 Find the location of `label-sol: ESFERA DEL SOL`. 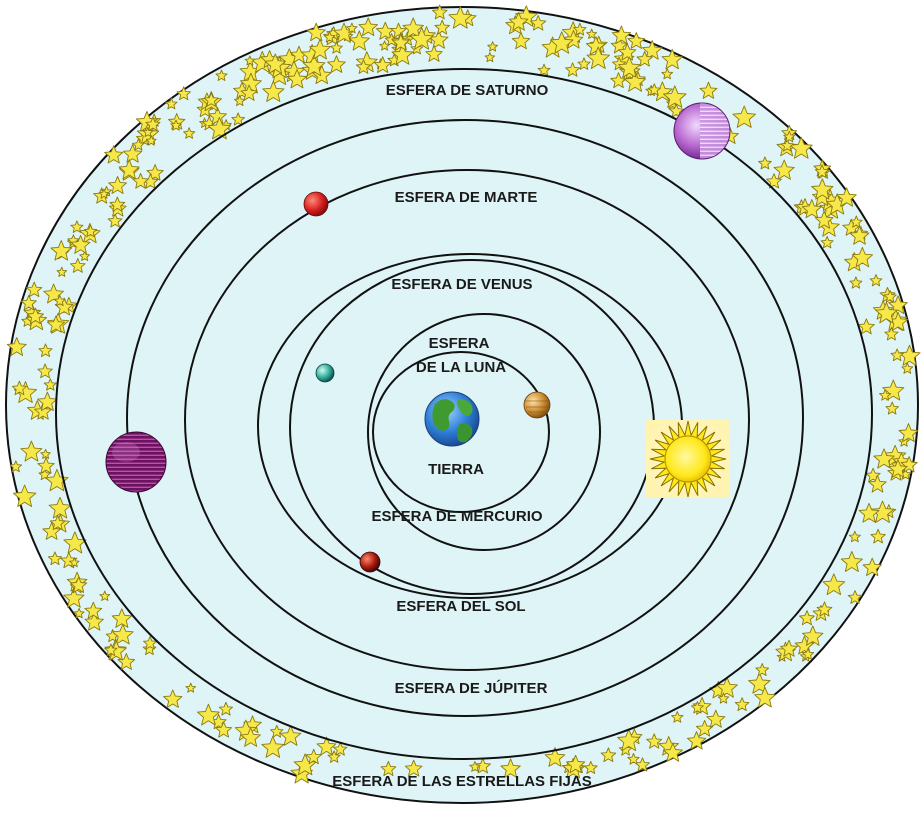

label-sol: ESFERA DEL SOL is located at coordinates (460, 606).